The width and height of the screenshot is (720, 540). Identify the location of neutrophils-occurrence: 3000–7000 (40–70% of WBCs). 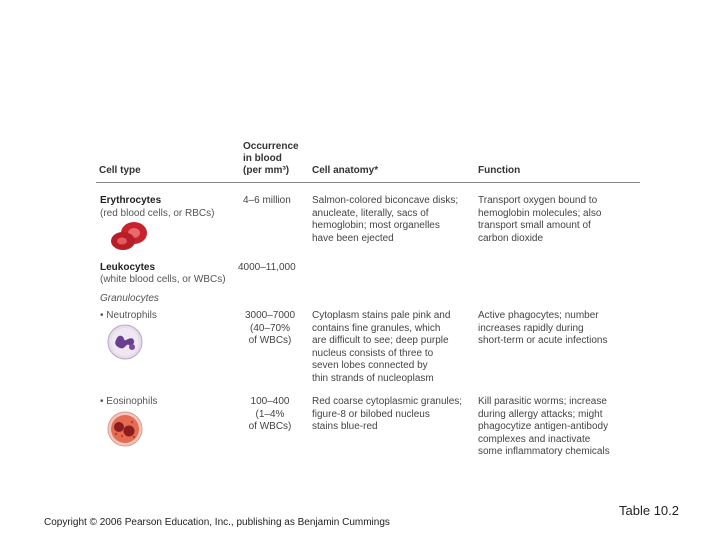
(270, 329).